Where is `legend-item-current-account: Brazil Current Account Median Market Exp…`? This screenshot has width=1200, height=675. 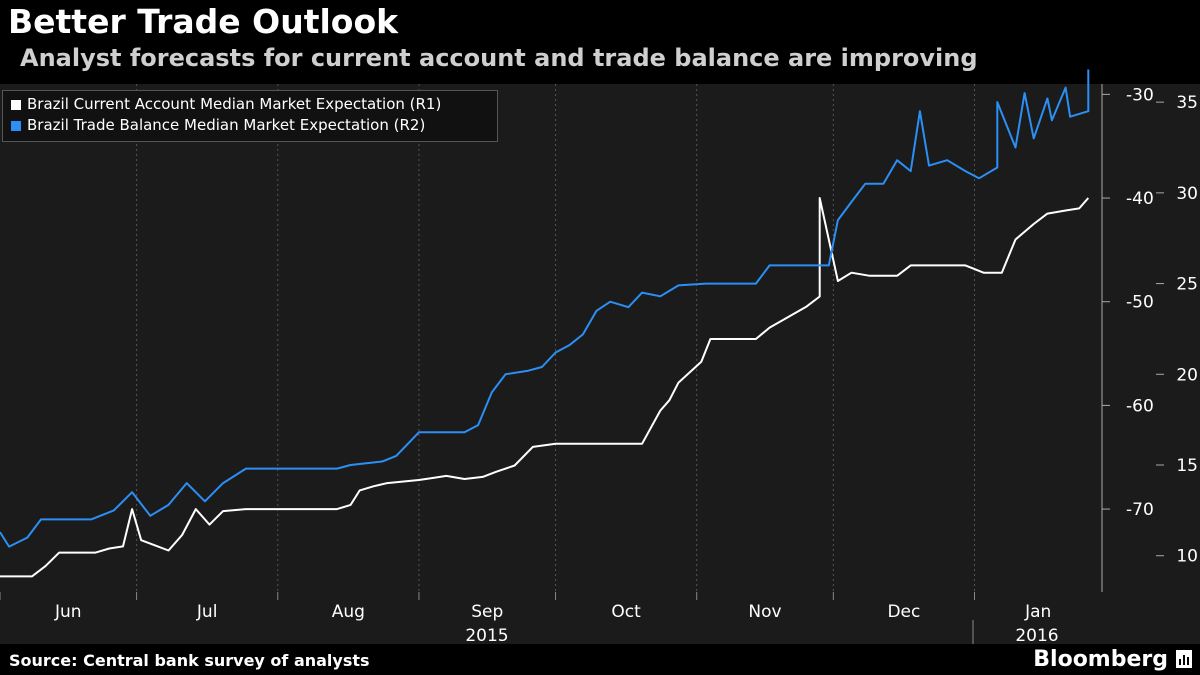
legend-item-current-account: Brazil Current Account Median Market Exp… is located at coordinates (226, 104).